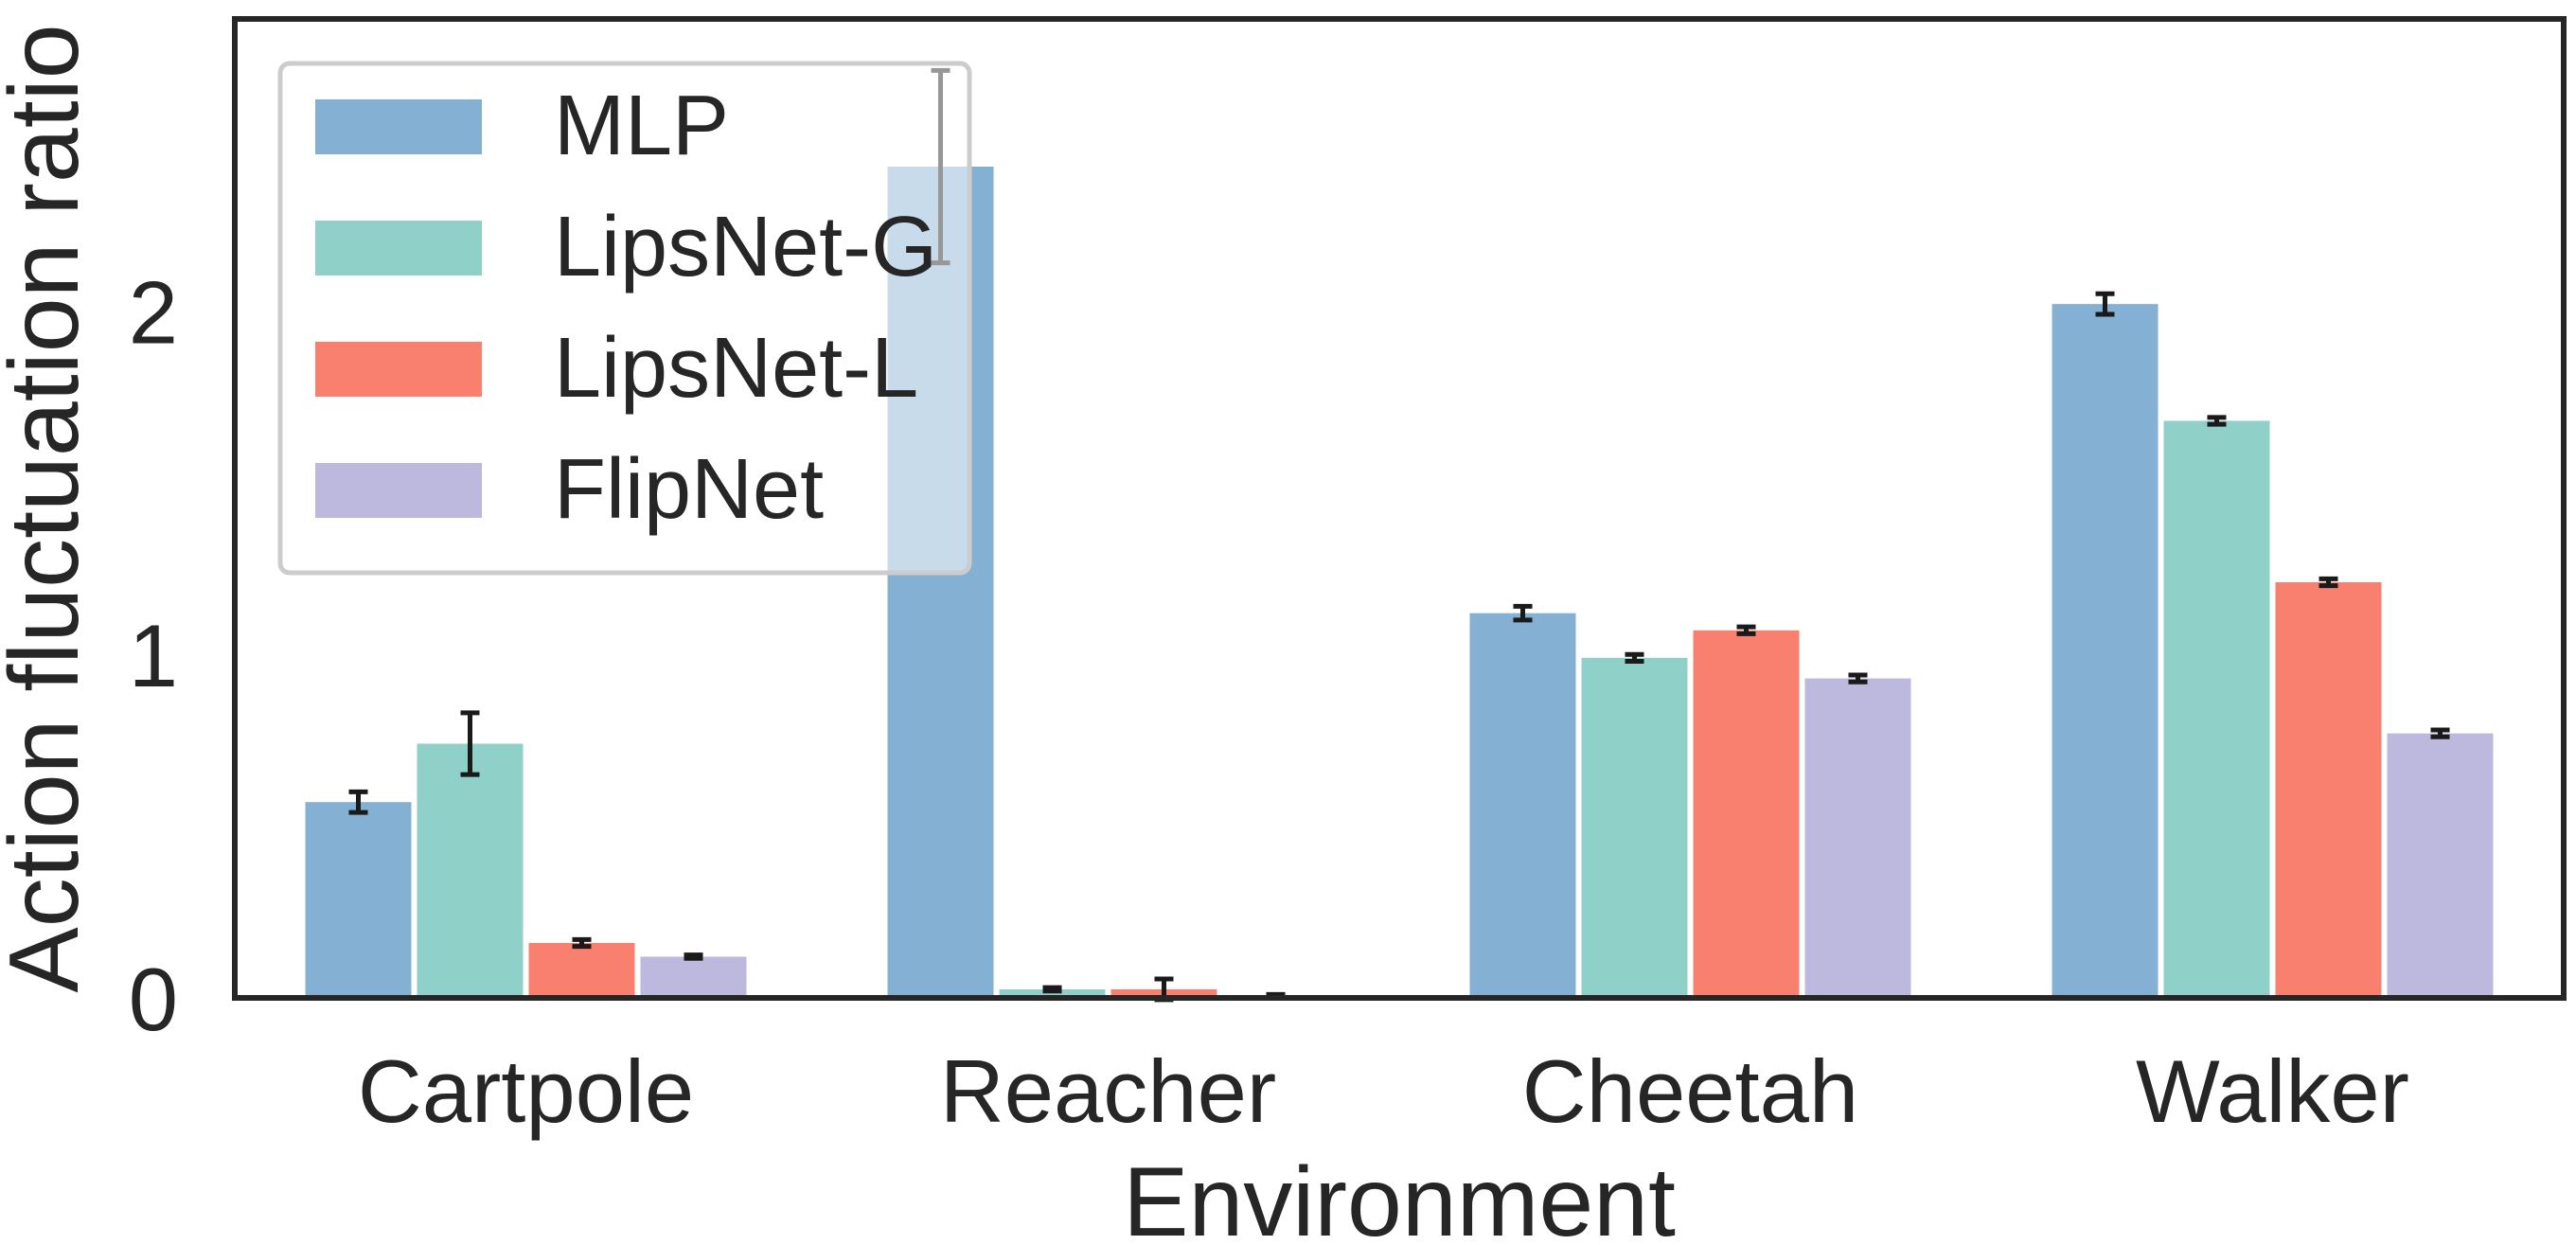  What do you see at coordinates (1690, 1091) in the screenshot?
I see `x-tick-label: Cheetah` at bounding box center [1690, 1091].